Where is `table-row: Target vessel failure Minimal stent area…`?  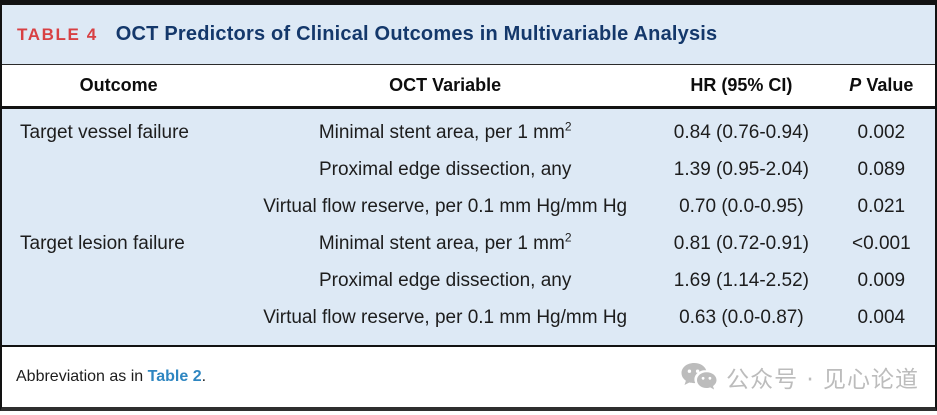 table-row: Target vessel failure Minimal stent area… is located at coordinates (468, 132).